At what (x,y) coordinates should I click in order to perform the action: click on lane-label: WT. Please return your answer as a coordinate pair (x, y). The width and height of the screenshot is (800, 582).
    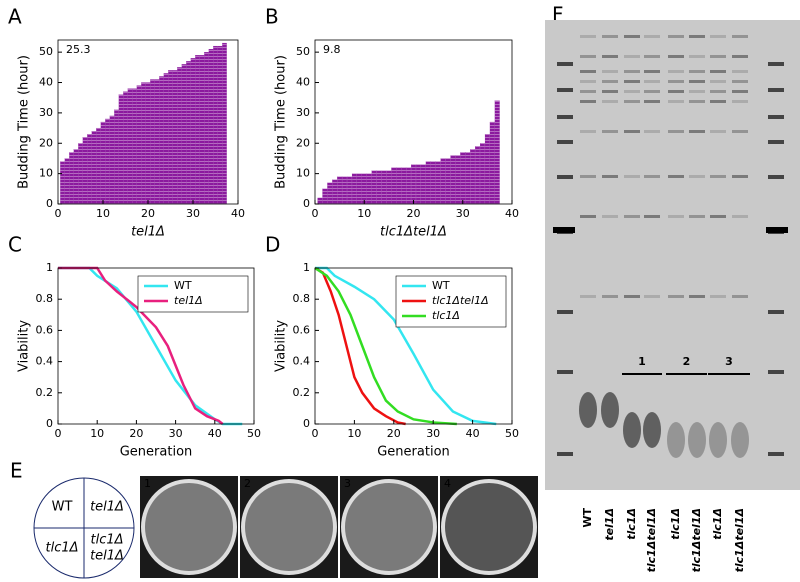
    Looking at the image, I should click on (587, 518).